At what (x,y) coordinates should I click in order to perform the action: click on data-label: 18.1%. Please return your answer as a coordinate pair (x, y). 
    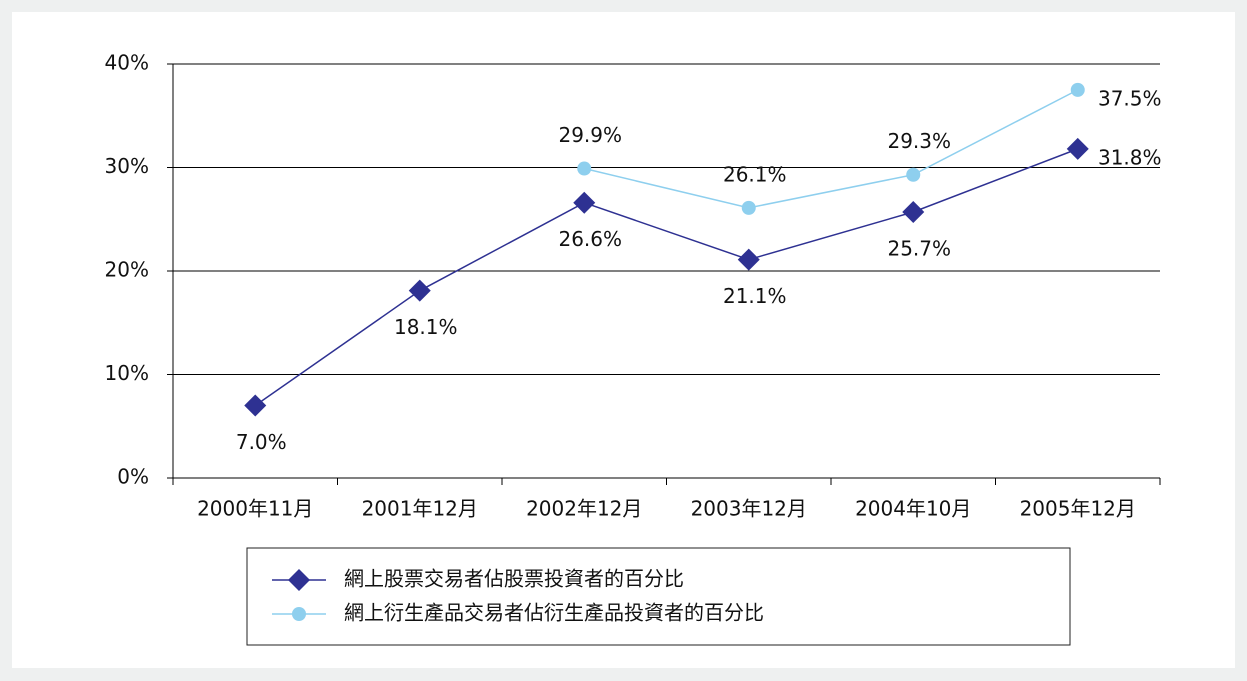
    Looking at the image, I should click on (426, 327).